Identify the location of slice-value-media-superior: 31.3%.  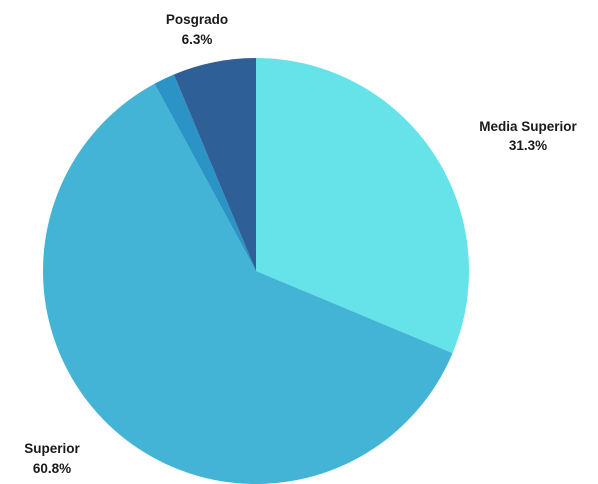
(528, 145).